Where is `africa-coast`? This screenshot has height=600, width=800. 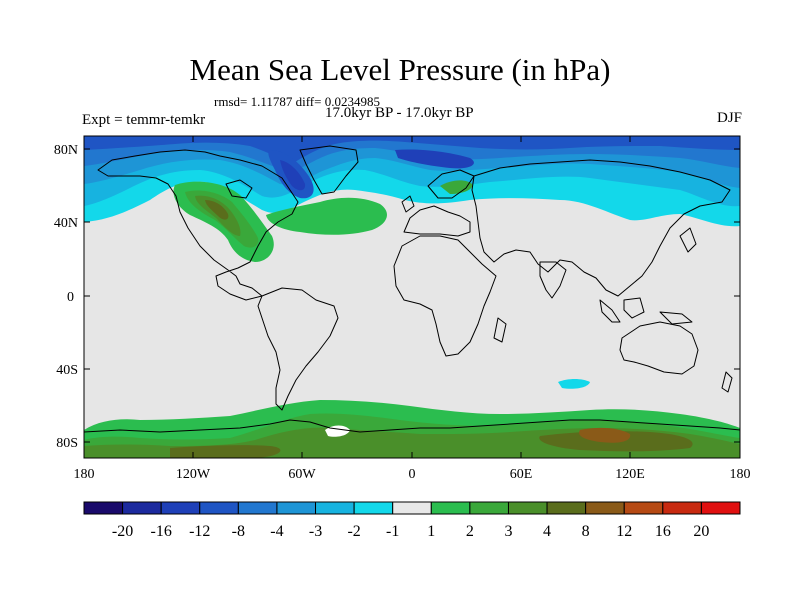
africa-coast is located at coordinates (445, 296).